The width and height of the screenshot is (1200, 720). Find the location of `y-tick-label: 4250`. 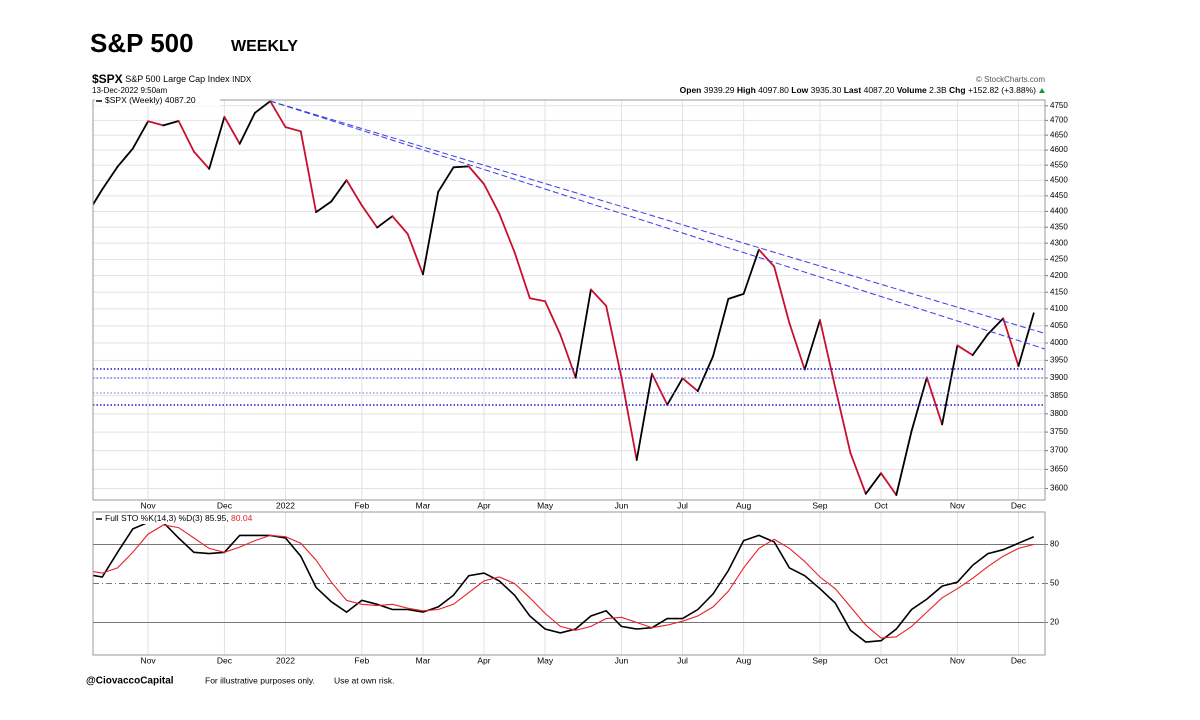

y-tick-label: 4250 is located at coordinates (1059, 258).